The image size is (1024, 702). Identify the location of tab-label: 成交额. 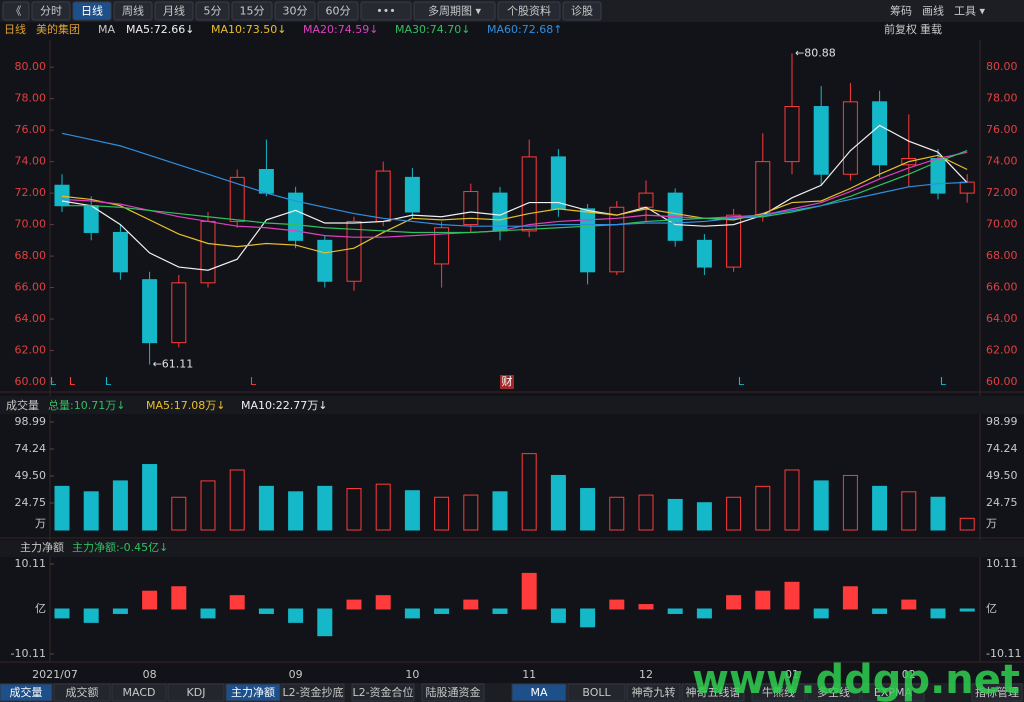
(82, 692).